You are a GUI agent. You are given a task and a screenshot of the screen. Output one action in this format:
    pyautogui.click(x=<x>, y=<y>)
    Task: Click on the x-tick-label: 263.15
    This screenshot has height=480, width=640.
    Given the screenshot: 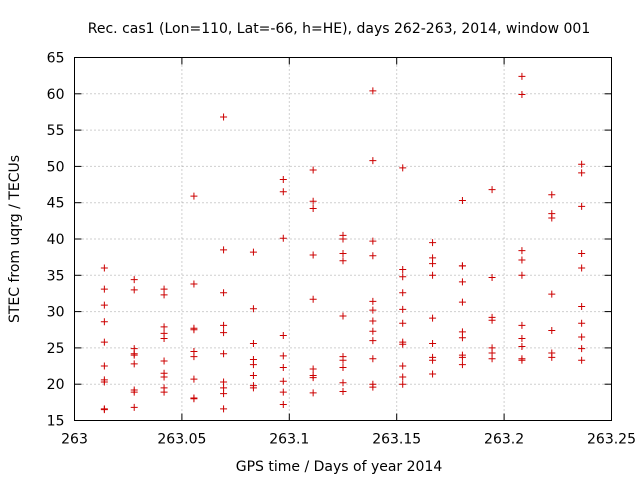 What is the action you would take?
    pyautogui.click(x=396, y=440)
    